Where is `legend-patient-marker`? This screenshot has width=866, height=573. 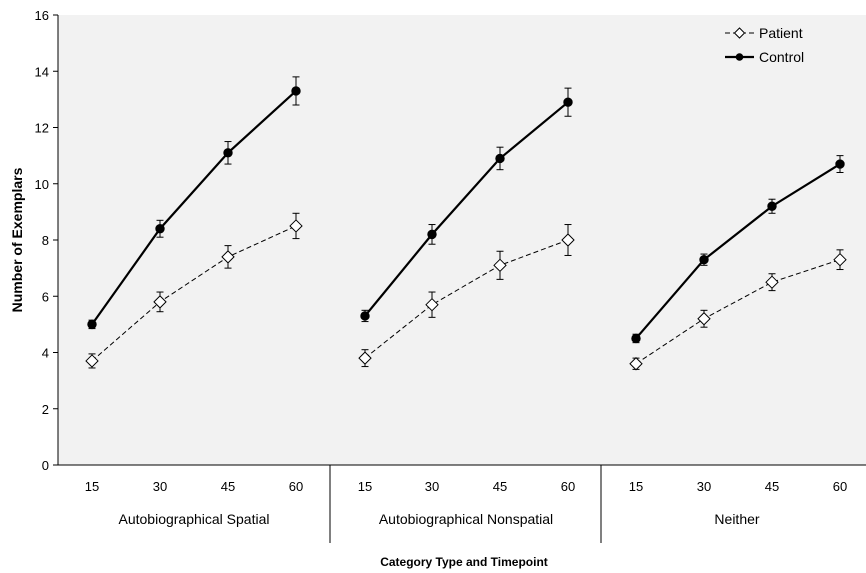 legend-patient-marker is located at coordinates (739, 33).